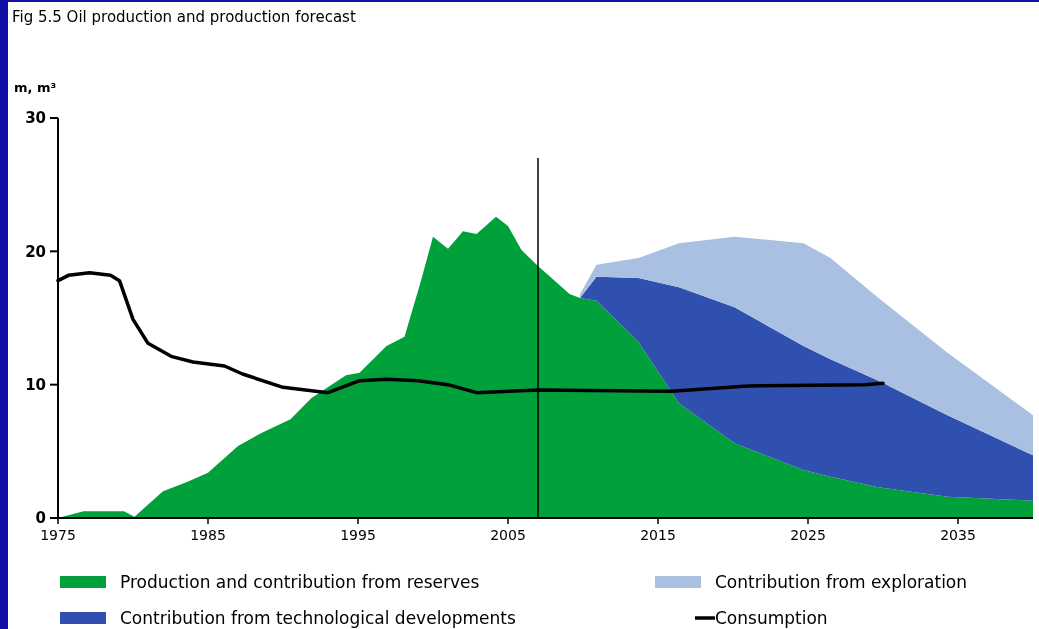  I want to click on x-tick-label: 1995, so click(358, 535).